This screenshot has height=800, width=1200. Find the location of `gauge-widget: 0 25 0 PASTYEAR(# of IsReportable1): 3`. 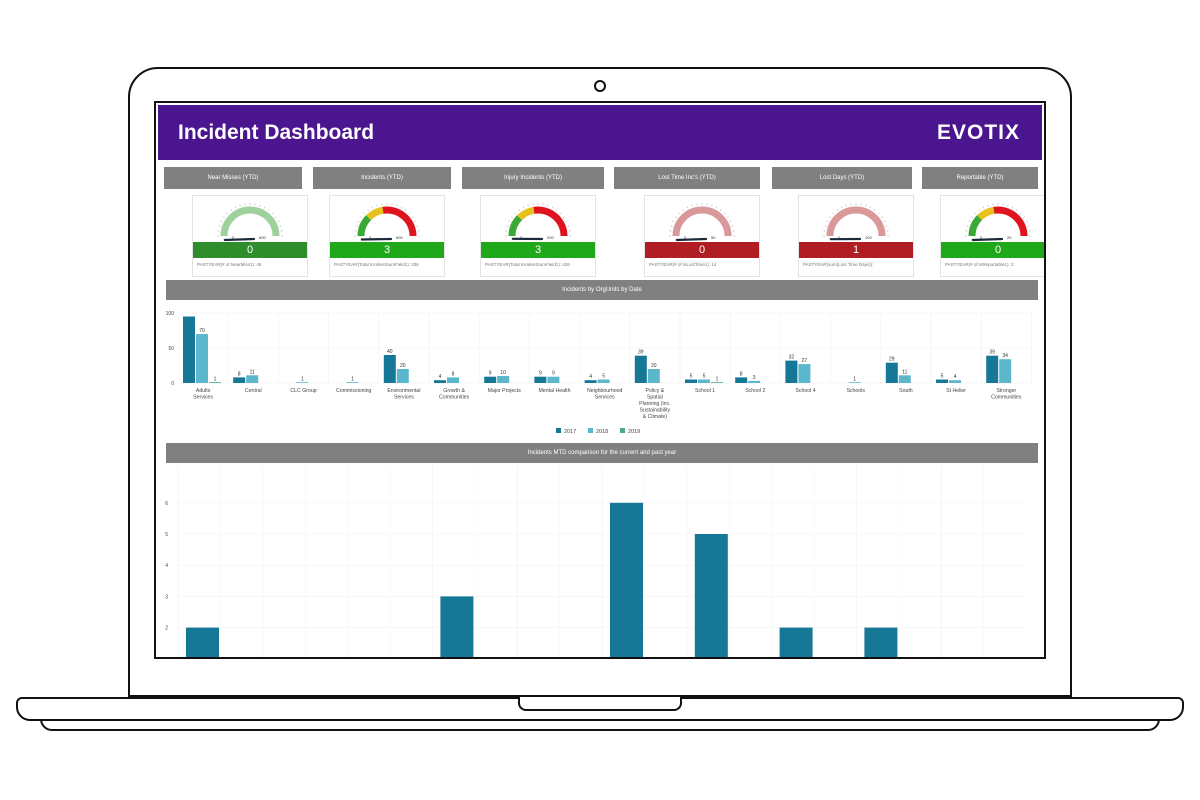

gauge-widget: 0 25 0 PASTYEAR(# of IsReportable1): 3 is located at coordinates (992, 236).